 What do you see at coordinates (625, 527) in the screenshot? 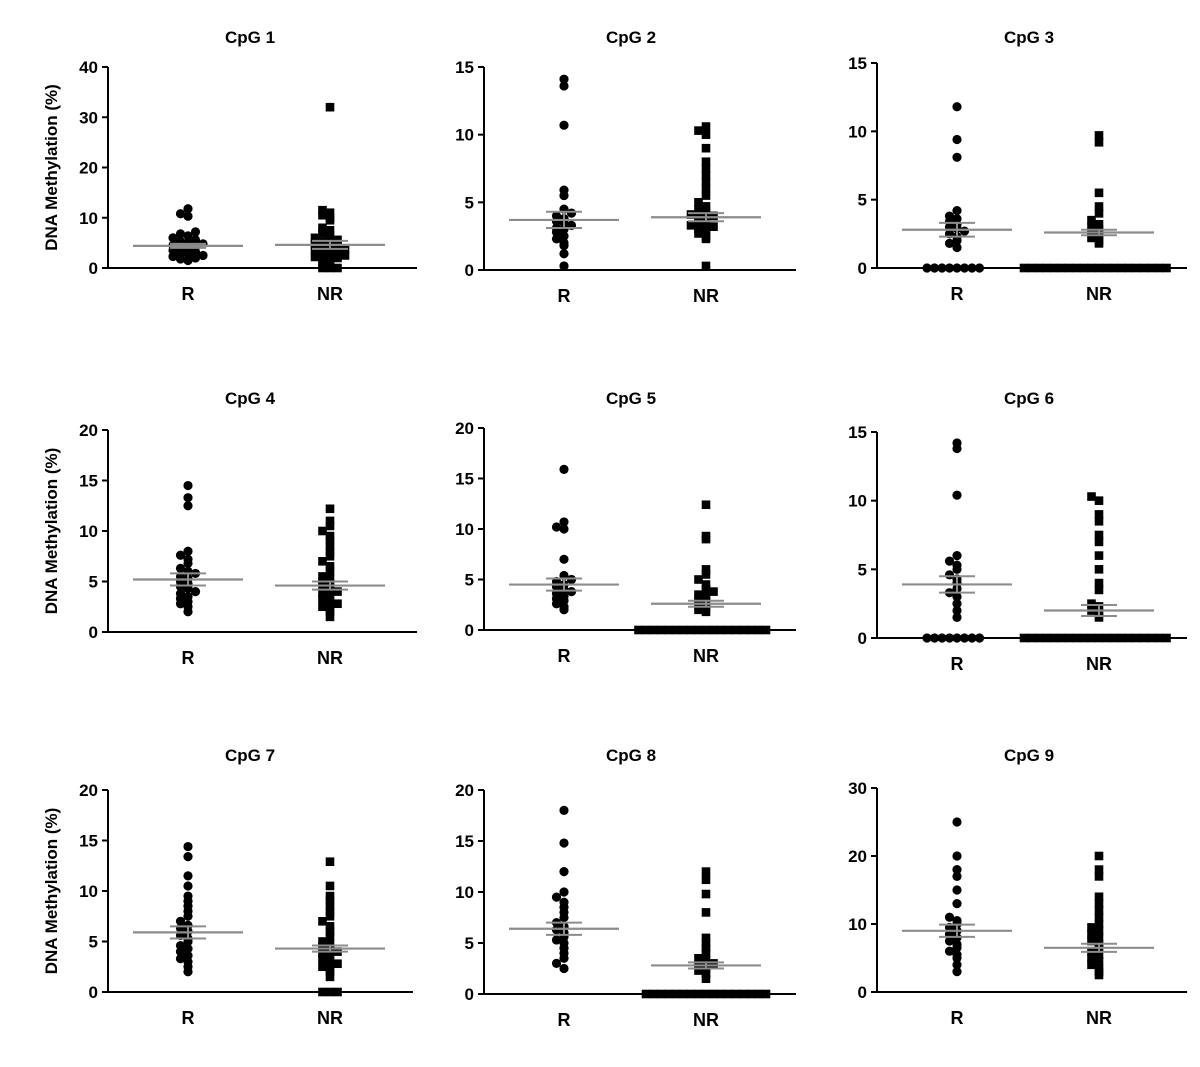
I see `panel-5: CpG 5 0 5 10 15 20 R NR` at bounding box center [625, 527].